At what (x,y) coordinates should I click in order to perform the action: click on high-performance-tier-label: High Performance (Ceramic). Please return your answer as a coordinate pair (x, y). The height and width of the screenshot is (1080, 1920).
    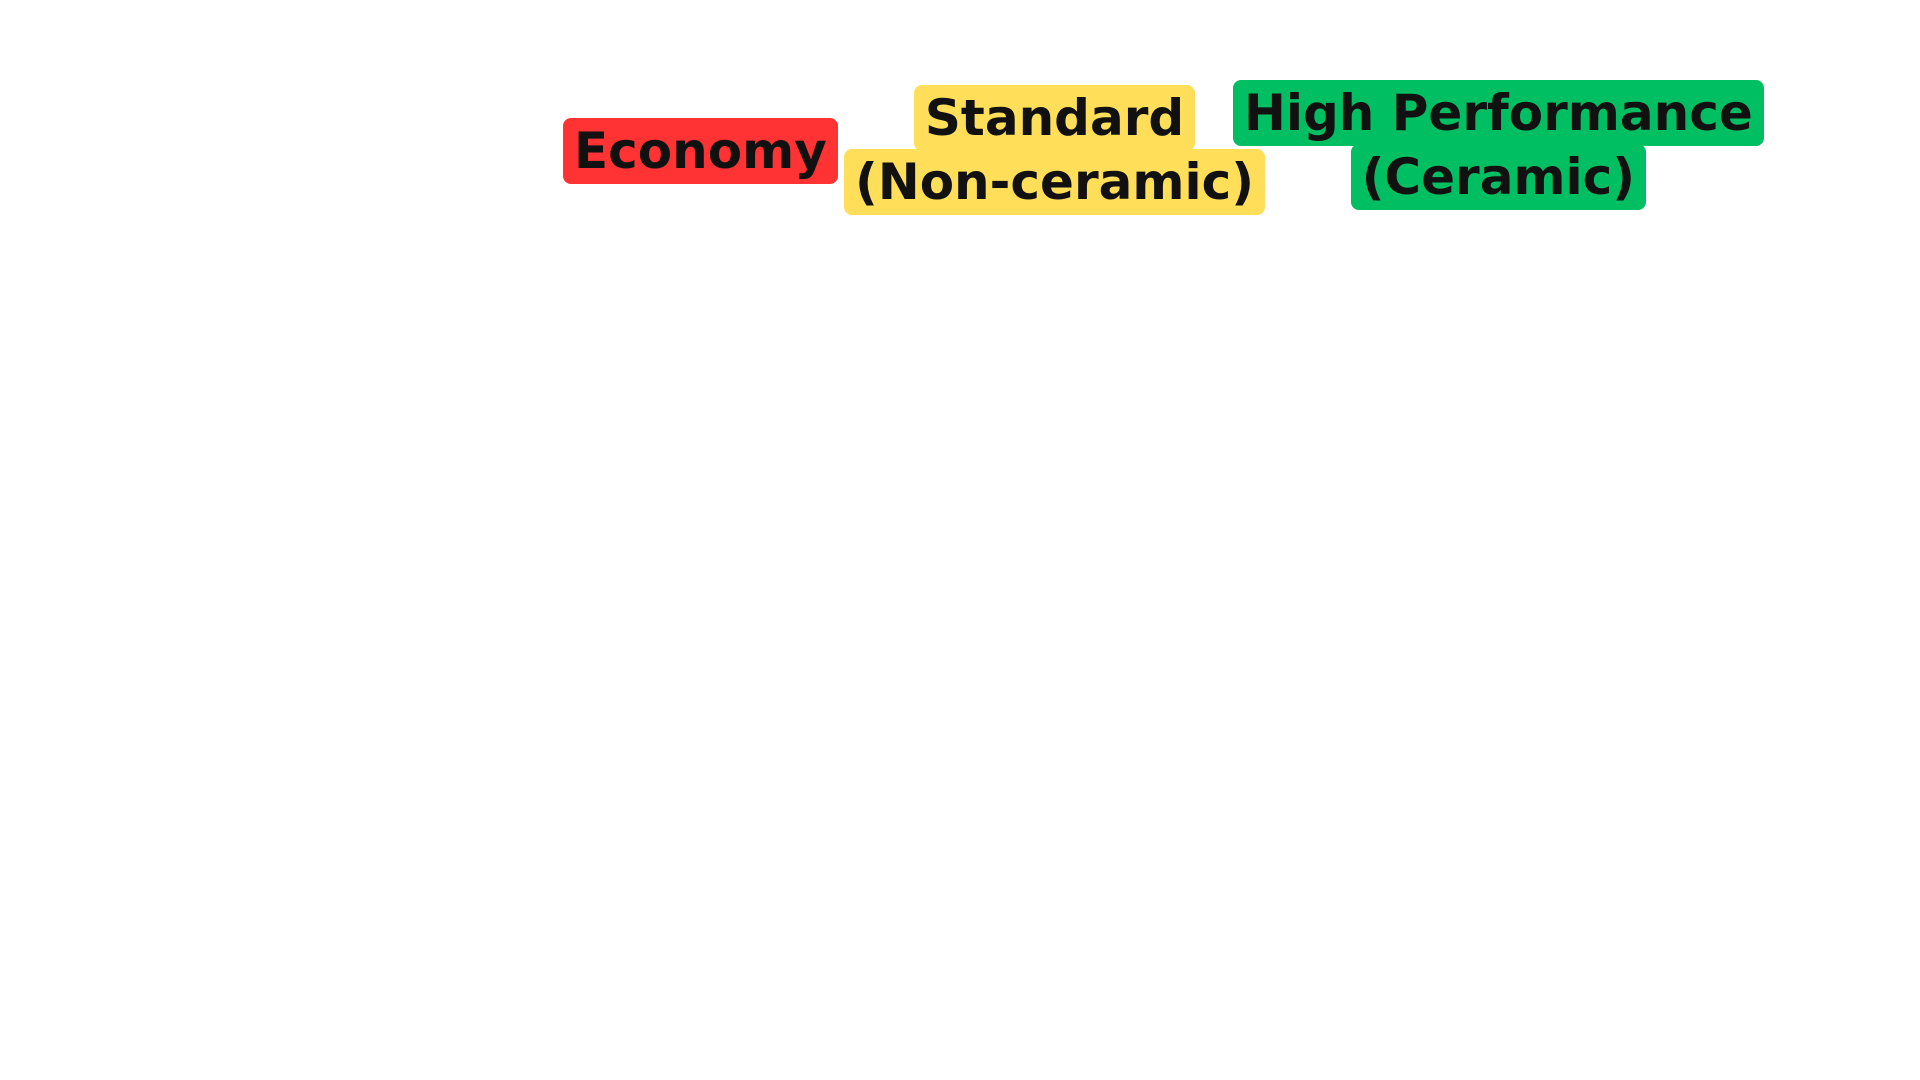
    Looking at the image, I should click on (1498, 145).